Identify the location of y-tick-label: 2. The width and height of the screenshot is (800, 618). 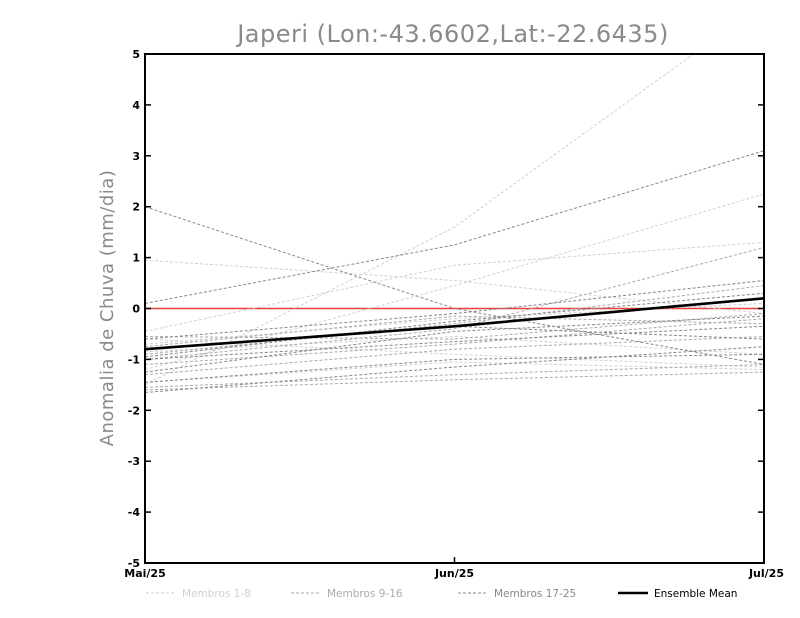
(136, 207).